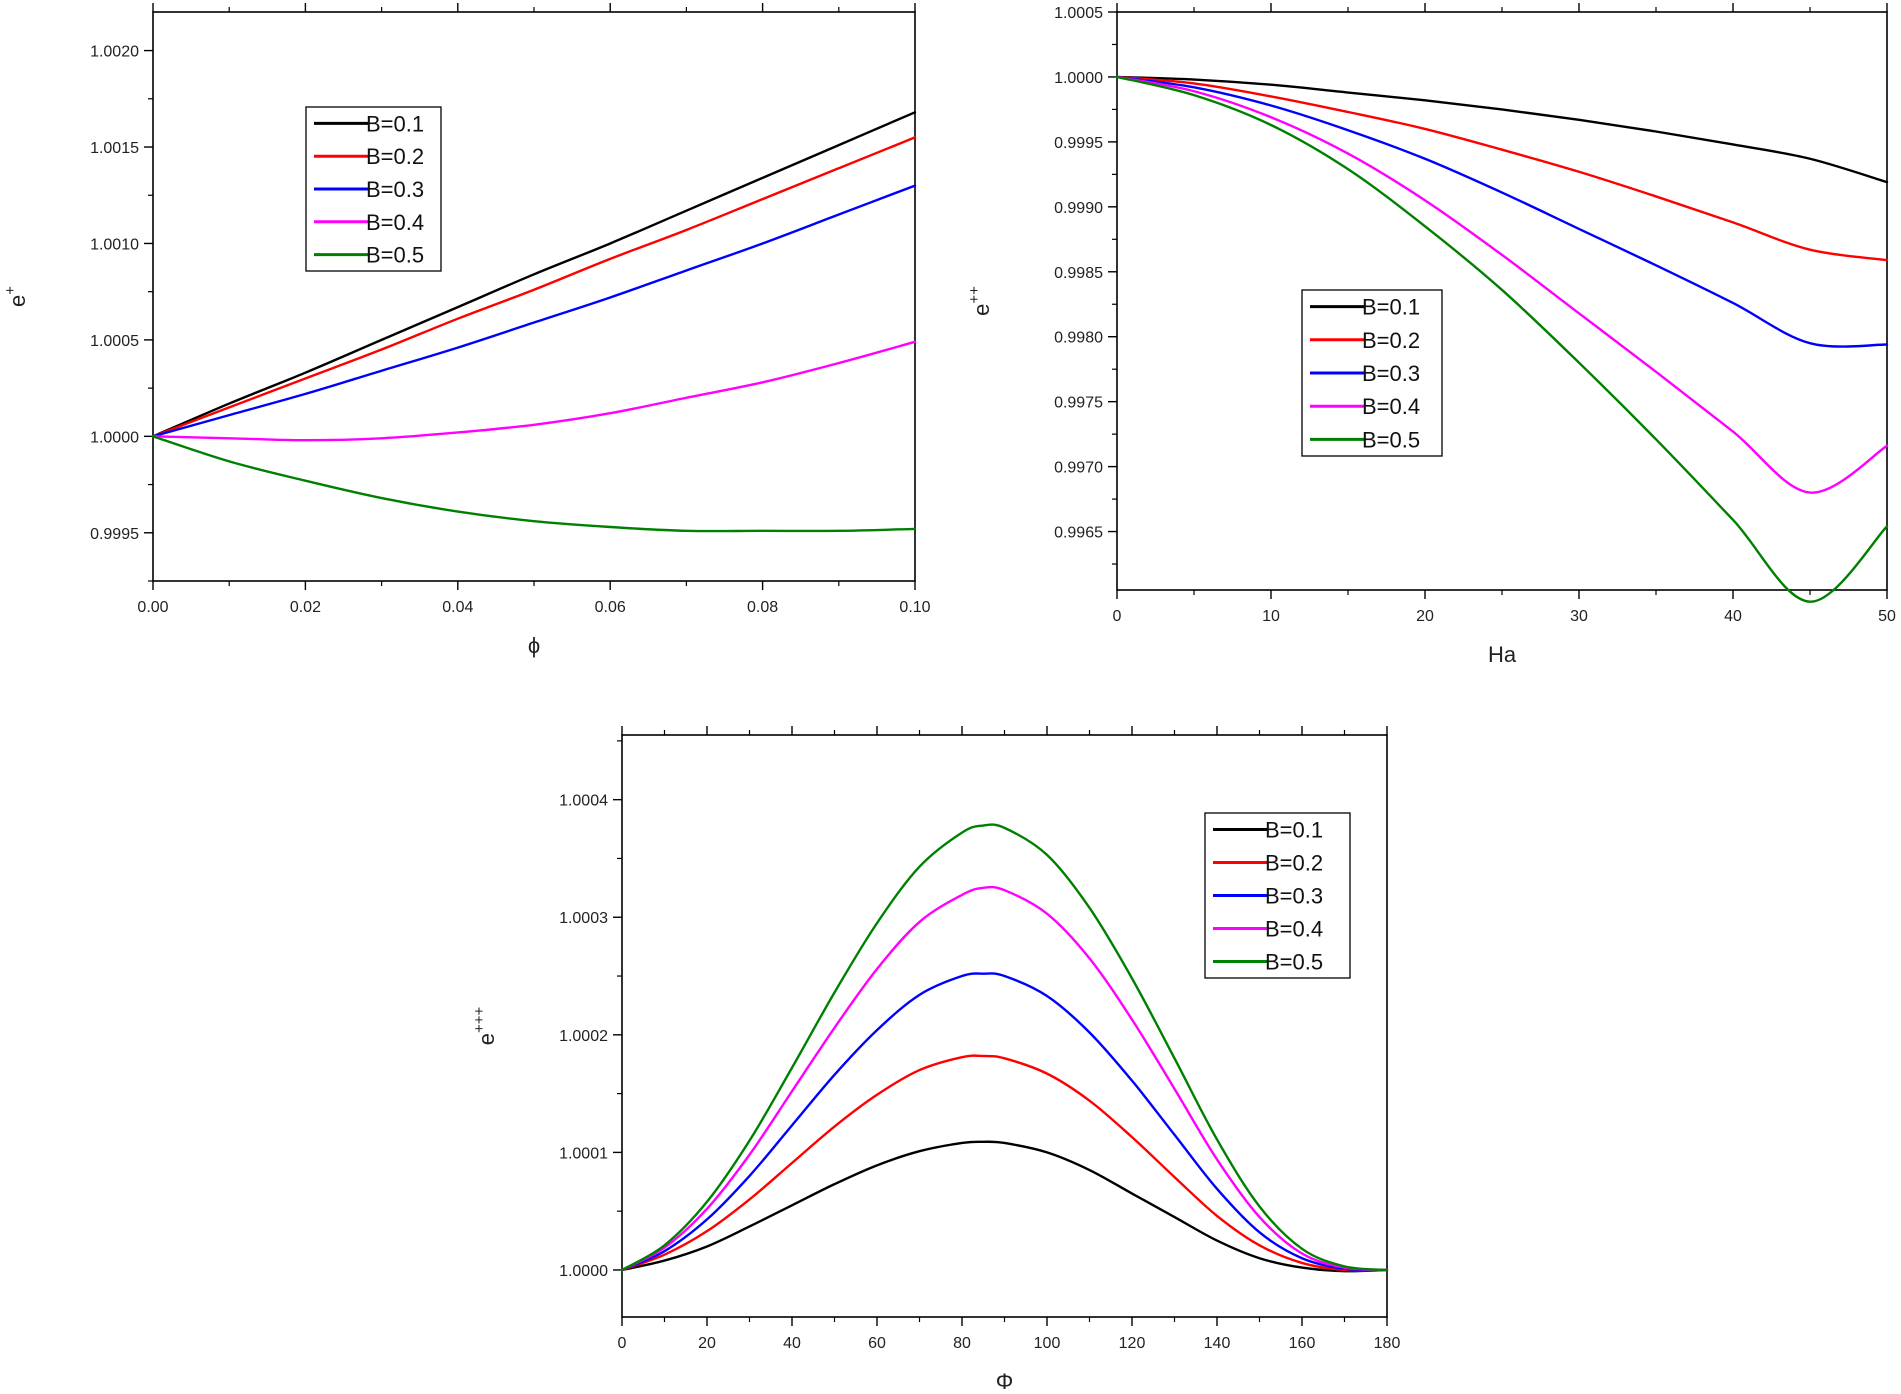  I want to click on x-tick-label: 0.06, so click(610, 607).